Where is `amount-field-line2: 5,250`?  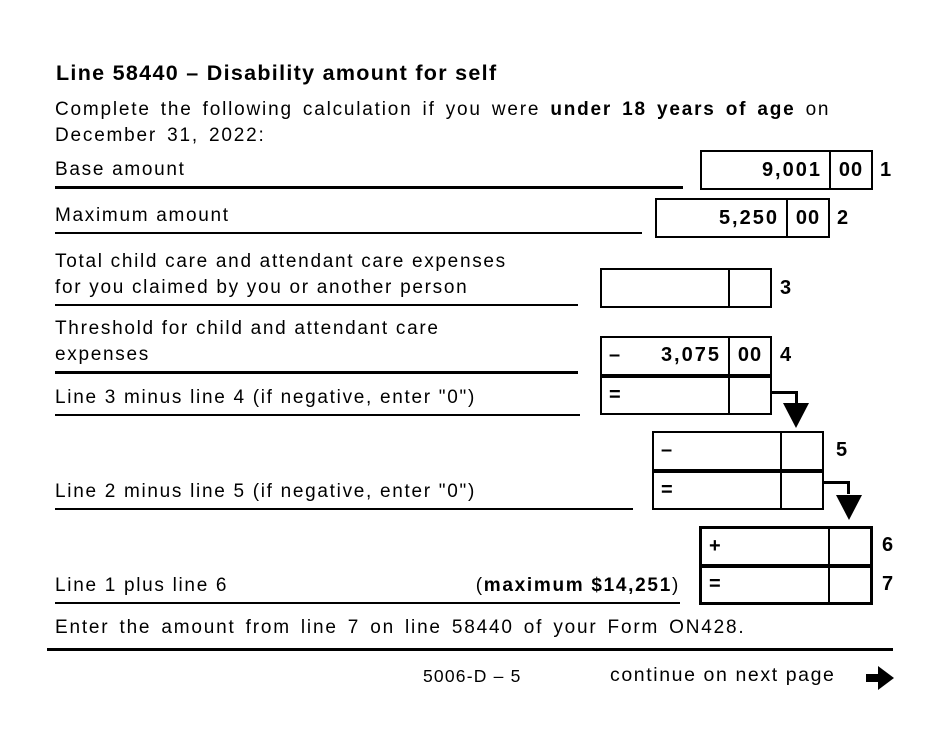
amount-field-line2: 5,250 is located at coordinates (748, 217).